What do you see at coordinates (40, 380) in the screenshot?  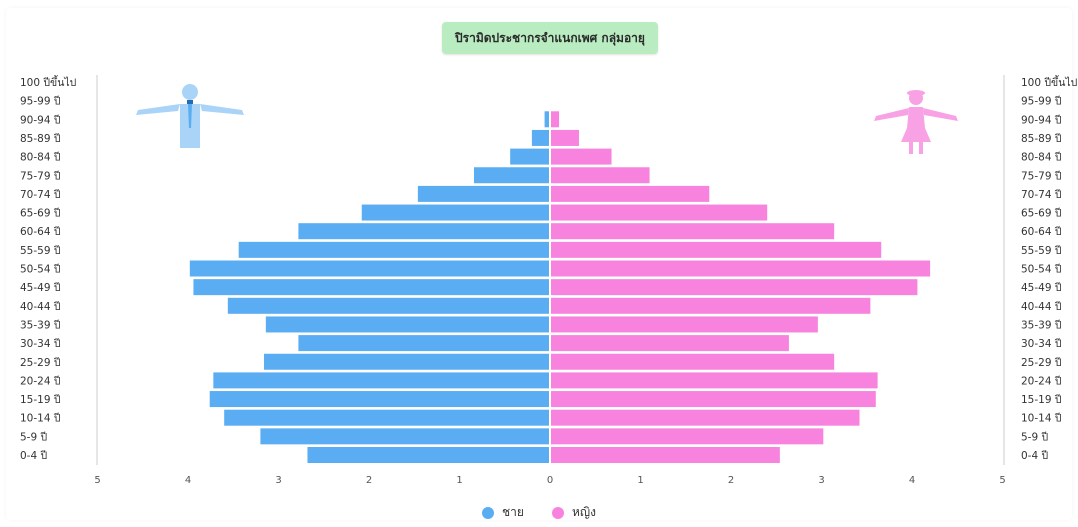 I see `y-tick-label-left: 20-24 ปี` at bounding box center [40, 380].